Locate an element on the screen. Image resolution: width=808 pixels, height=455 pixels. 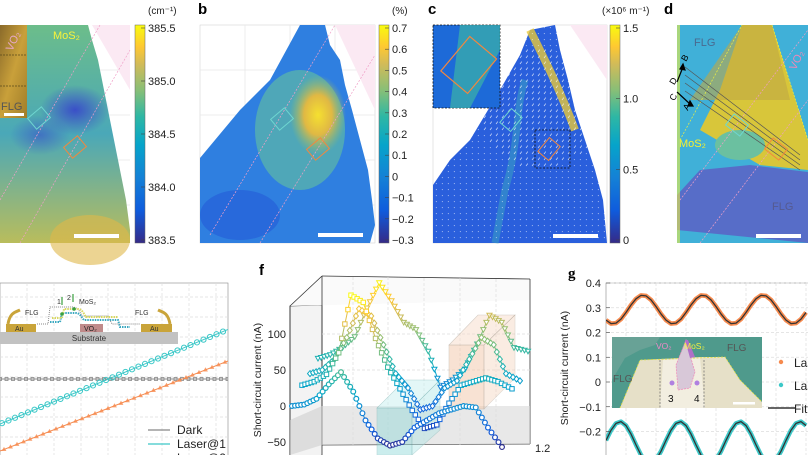
colorbar-tick-label: 384.5 is located at coordinates (162, 135).